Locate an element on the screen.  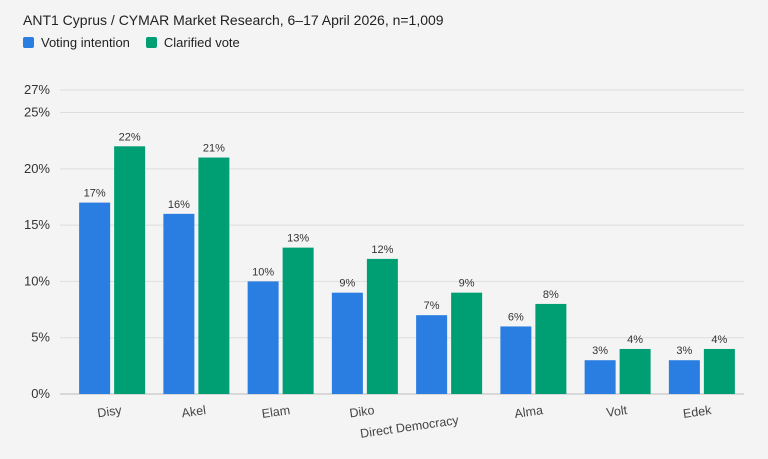
legend-item-clarified-vote: Clarified vote is located at coordinates (192, 42).